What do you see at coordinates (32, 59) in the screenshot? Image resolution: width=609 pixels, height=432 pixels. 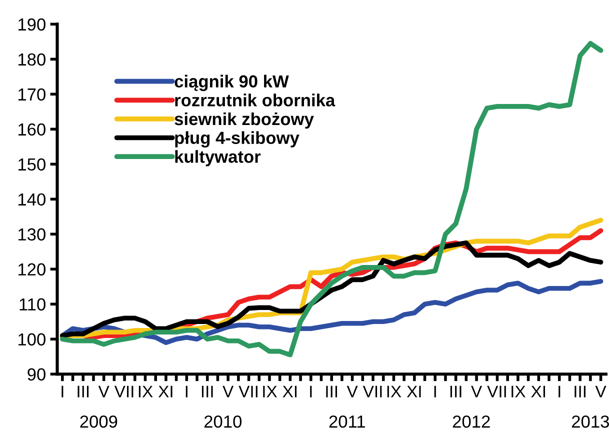 I see `y-tick-label: 180` at bounding box center [32, 59].